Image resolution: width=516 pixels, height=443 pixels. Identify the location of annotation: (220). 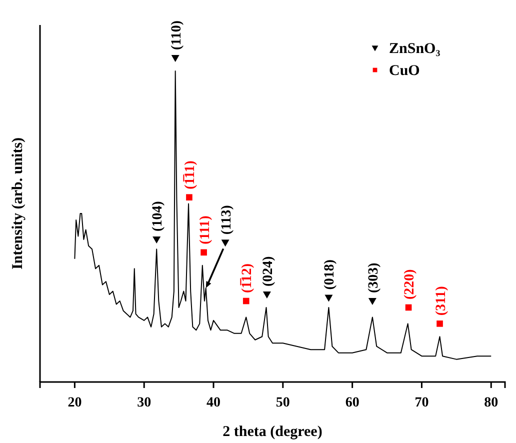
(410, 284).